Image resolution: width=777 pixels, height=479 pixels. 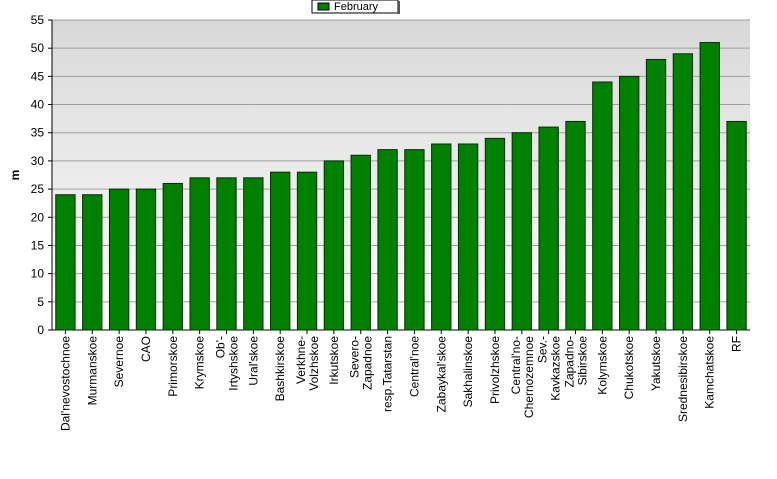 What do you see at coordinates (522, 377) in the screenshot?
I see `x-tick-label: Central'no-Chernozemnoe` at bounding box center [522, 377].